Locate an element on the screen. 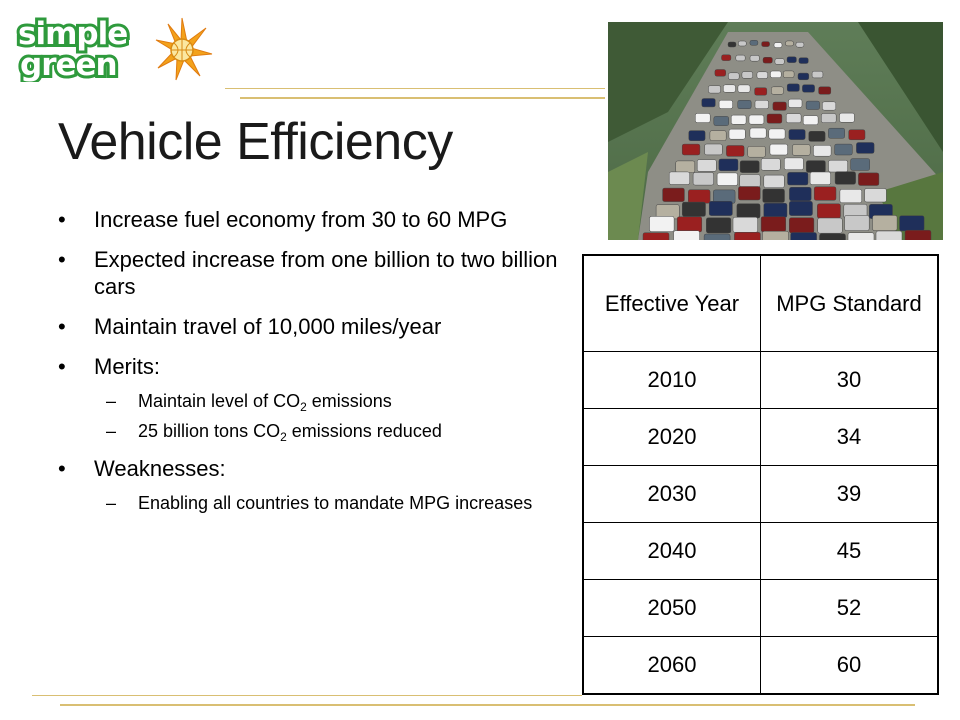 This screenshot has height=720, width=960. table-row: 2010 30 is located at coordinates (760, 380).